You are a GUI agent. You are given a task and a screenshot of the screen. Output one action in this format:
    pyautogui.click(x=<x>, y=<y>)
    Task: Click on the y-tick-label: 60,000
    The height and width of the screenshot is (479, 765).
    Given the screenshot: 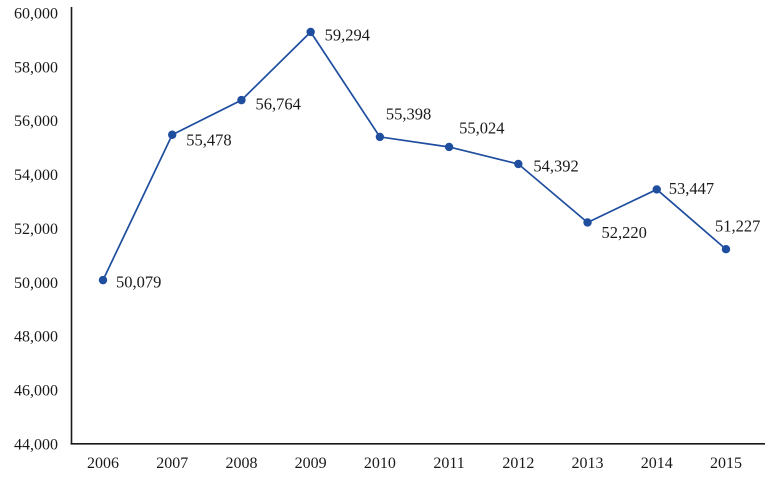 What is the action you would take?
    pyautogui.click(x=36, y=14)
    